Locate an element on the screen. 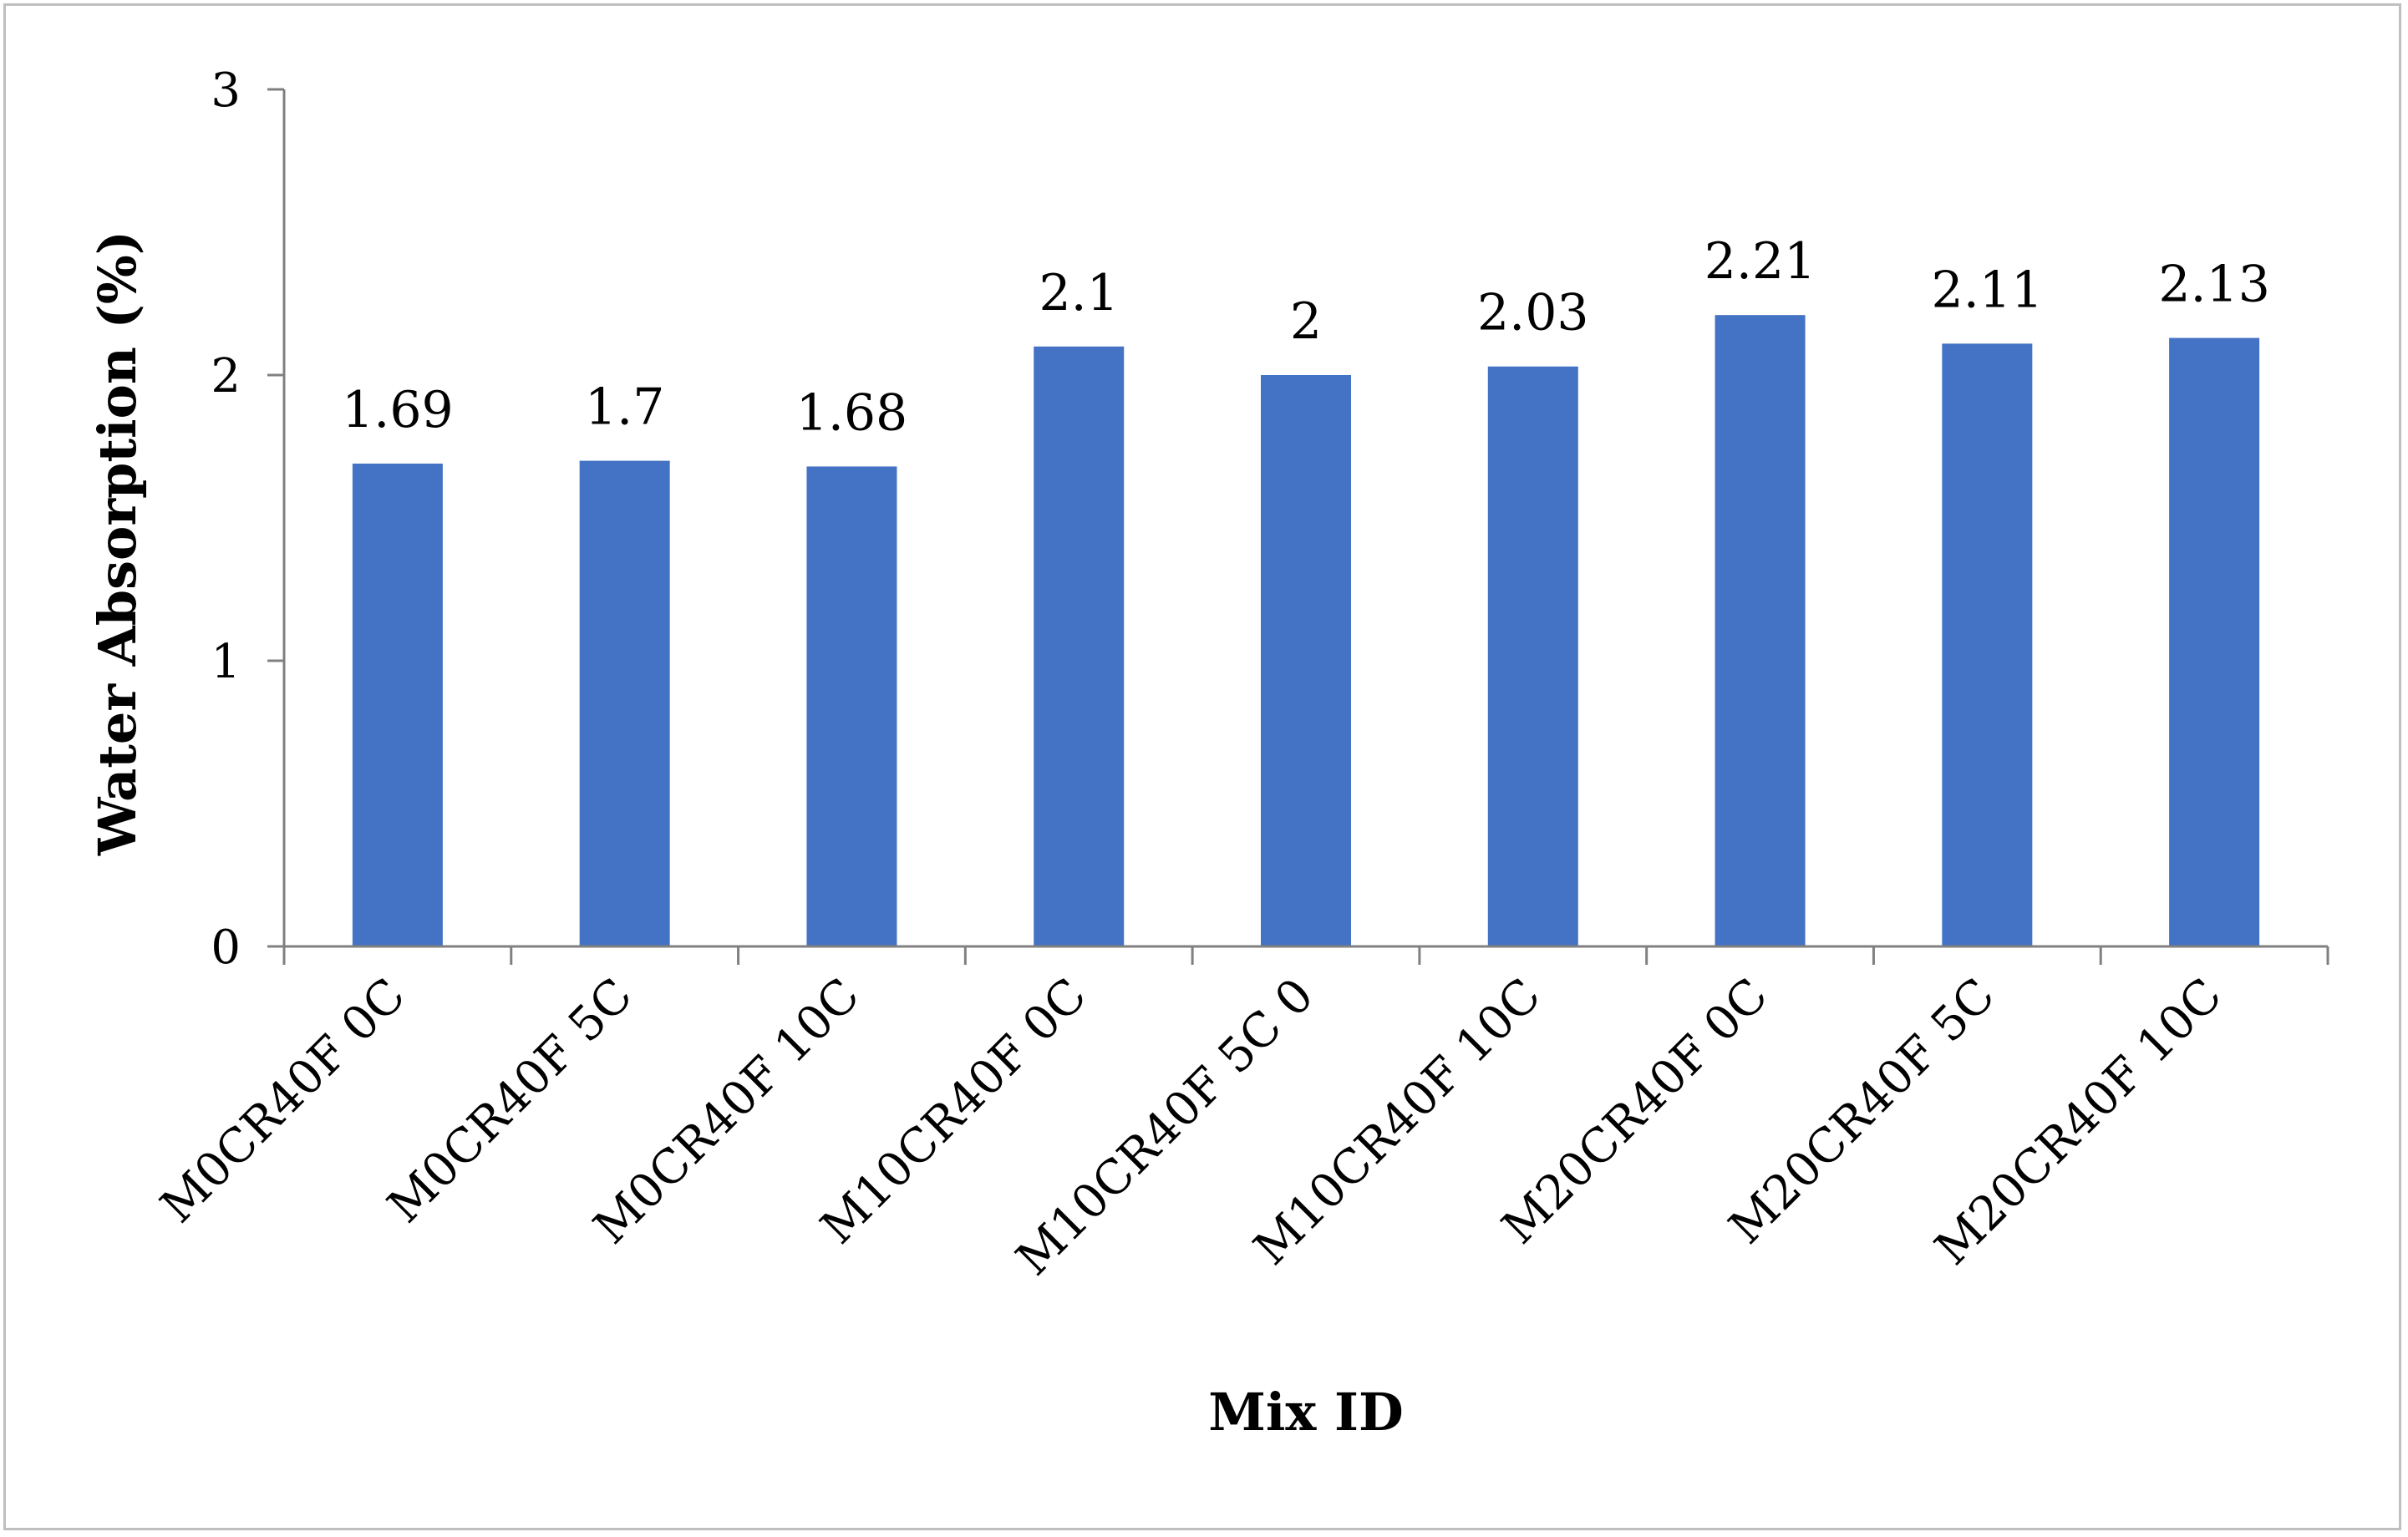 Image resolution: width=2408 pixels, height=1537 pixels. x-tick-label: M0CR40F 0C is located at coordinates (283, 1101).